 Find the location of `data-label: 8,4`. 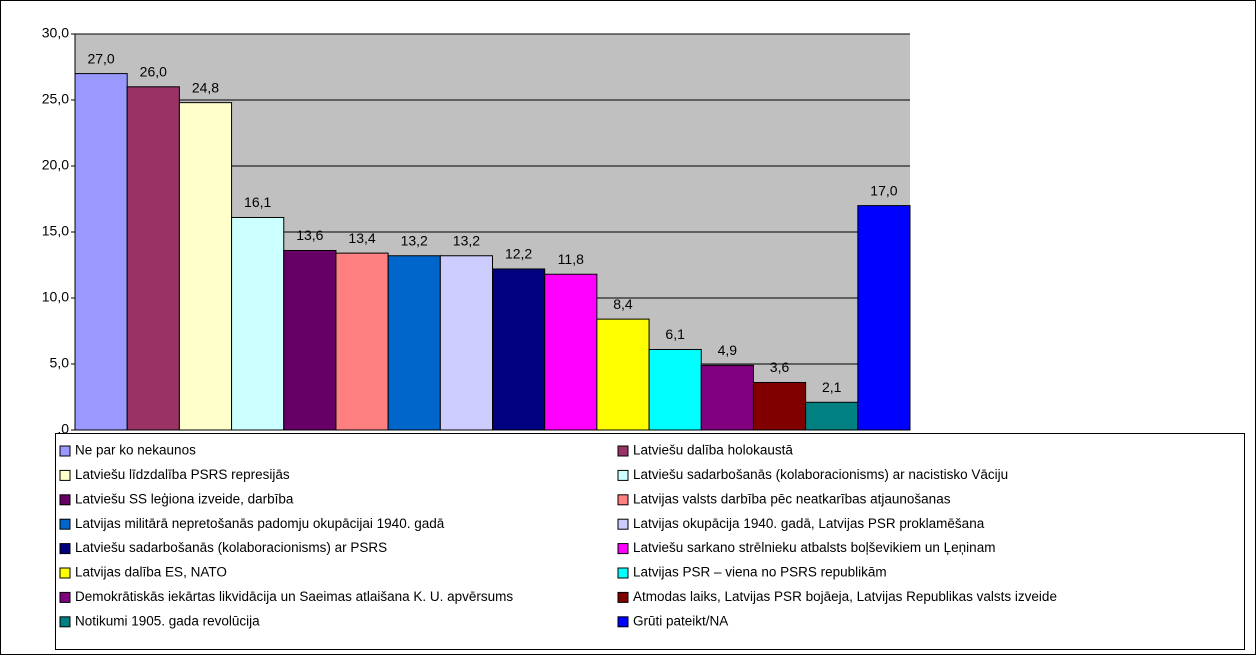

data-label: 8,4 is located at coordinates (623, 304).